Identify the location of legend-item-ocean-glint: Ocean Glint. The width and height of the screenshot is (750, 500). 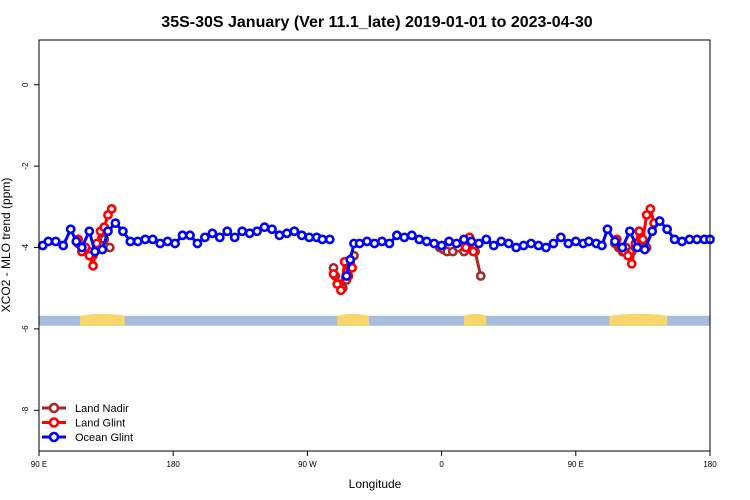
(87, 437).